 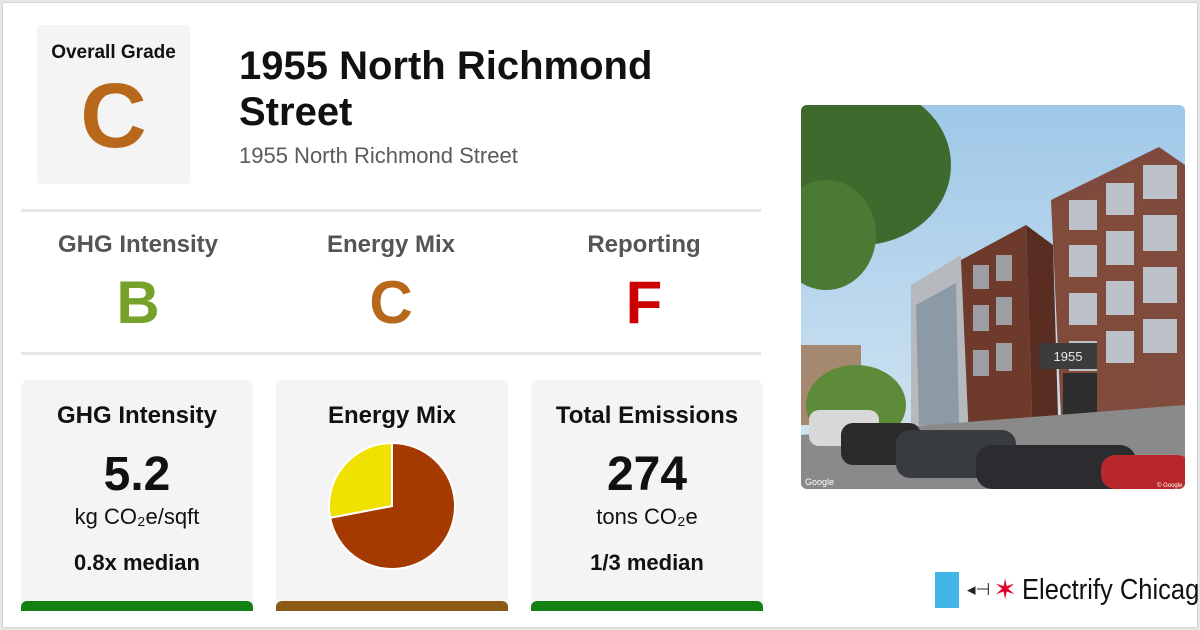 I want to click on plug-icon: ◂⊣, so click(x=979, y=589).